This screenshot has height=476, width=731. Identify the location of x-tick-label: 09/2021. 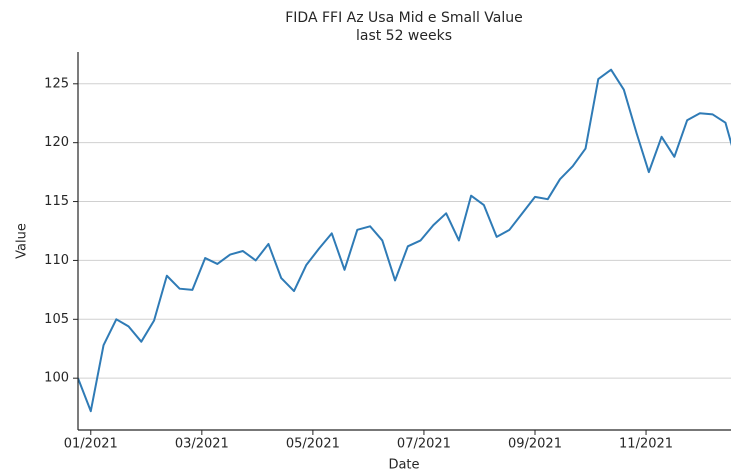
(535, 444).